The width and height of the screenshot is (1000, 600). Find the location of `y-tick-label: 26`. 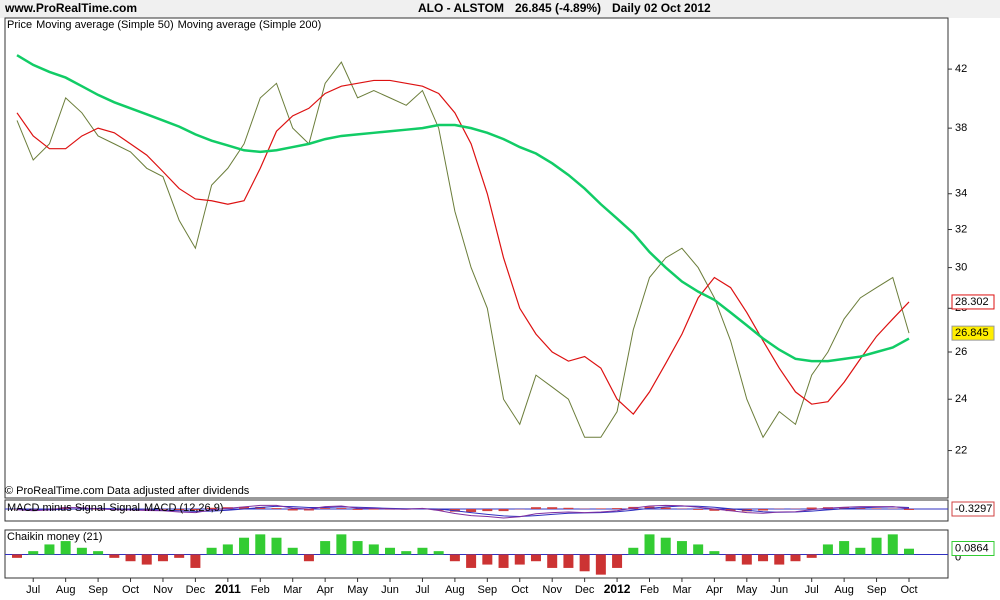

y-tick-label: 26 is located at coordinates (961, 352).